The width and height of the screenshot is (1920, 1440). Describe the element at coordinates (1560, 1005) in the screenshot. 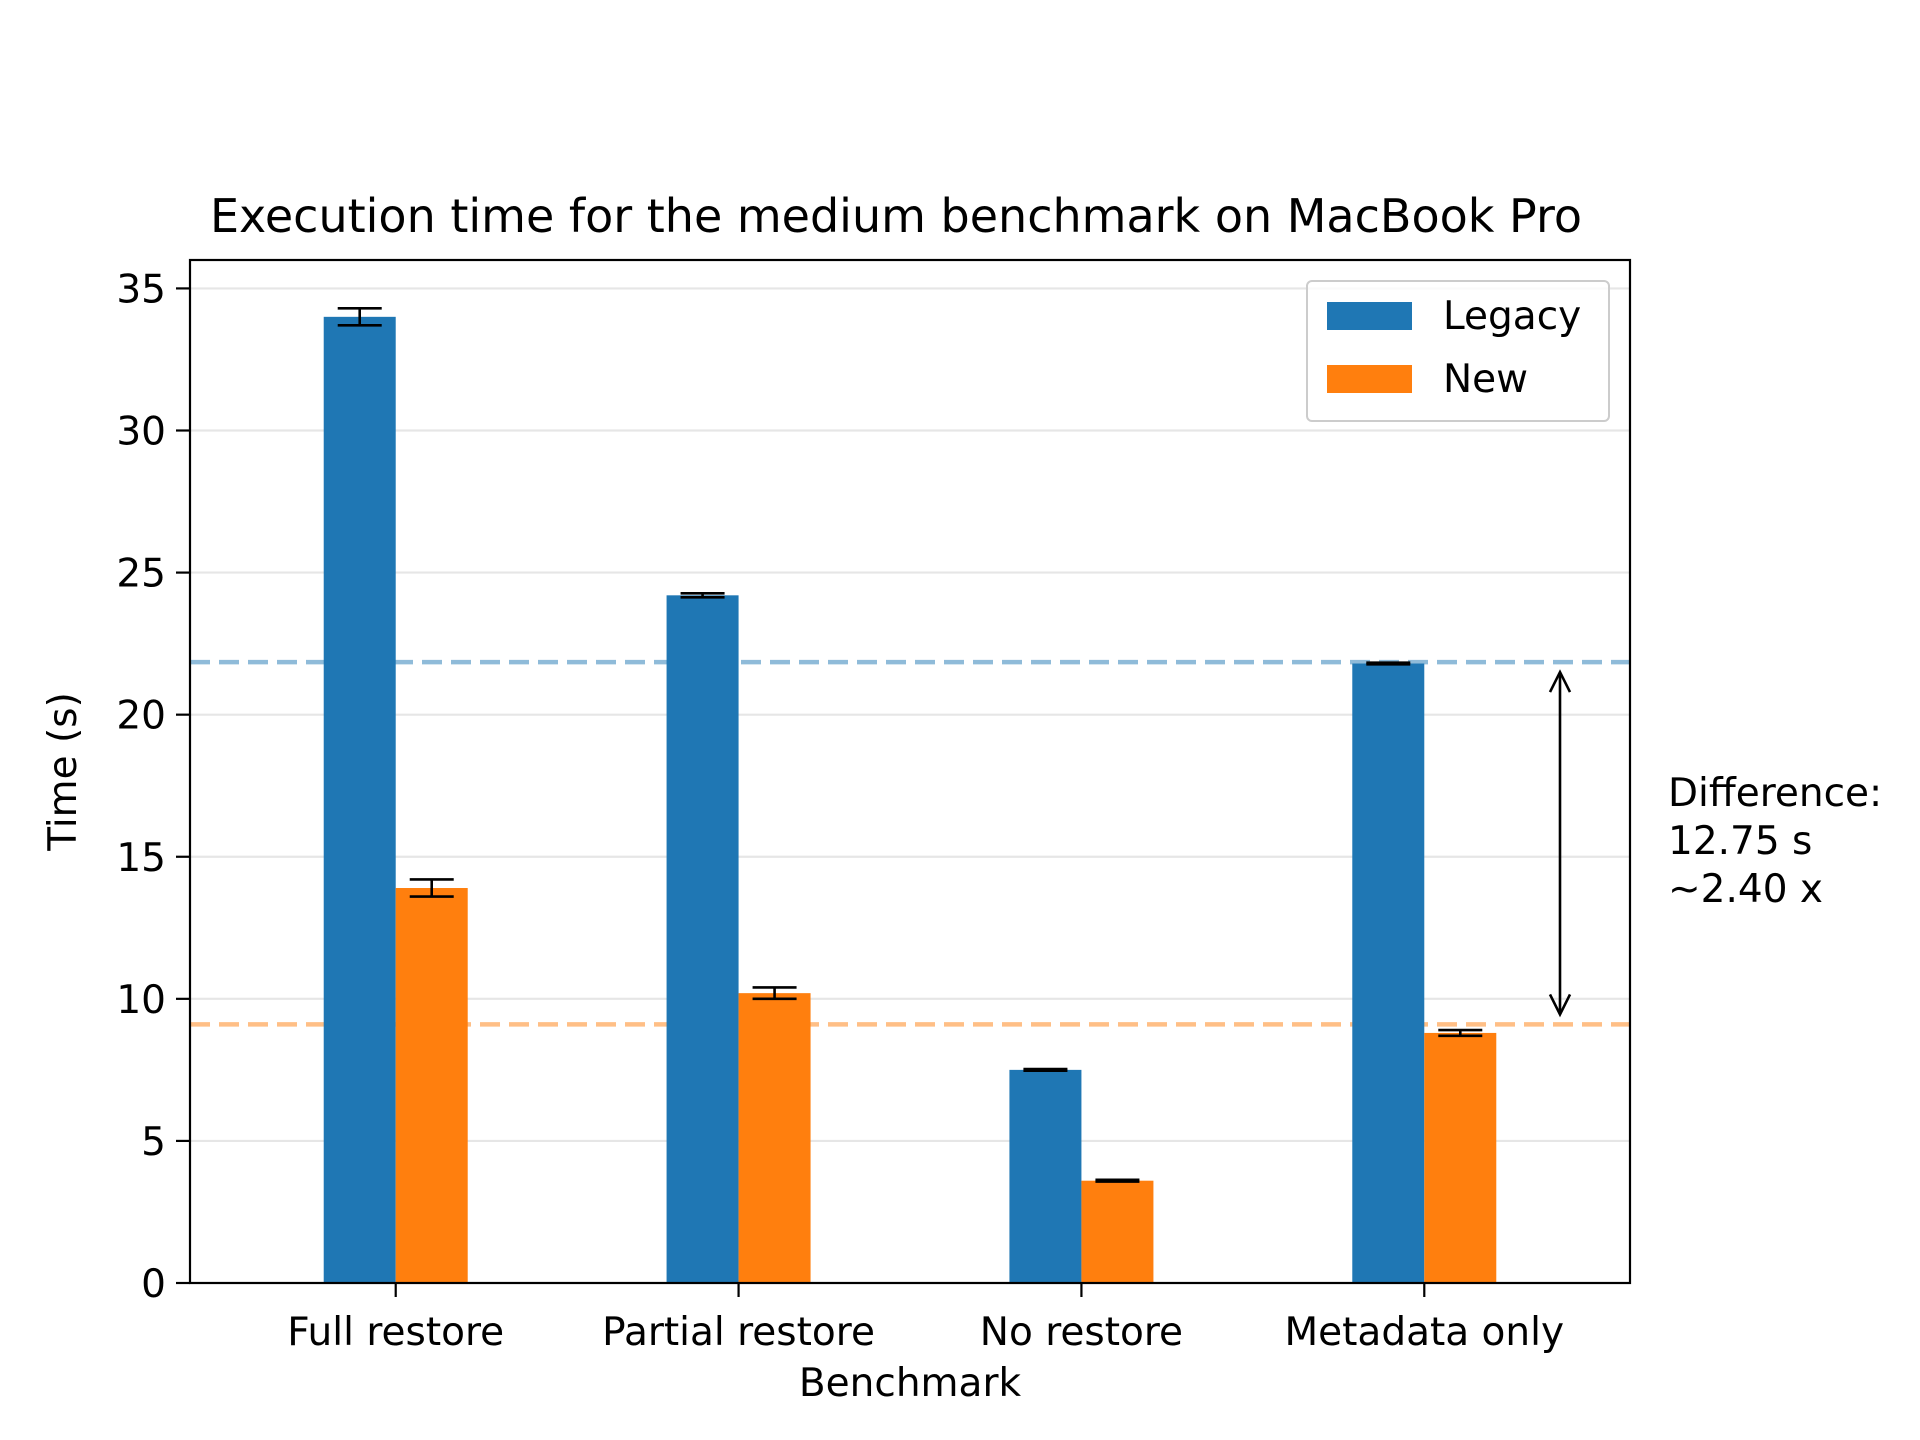

I see `arrow-head-bottom-icon` at that location.